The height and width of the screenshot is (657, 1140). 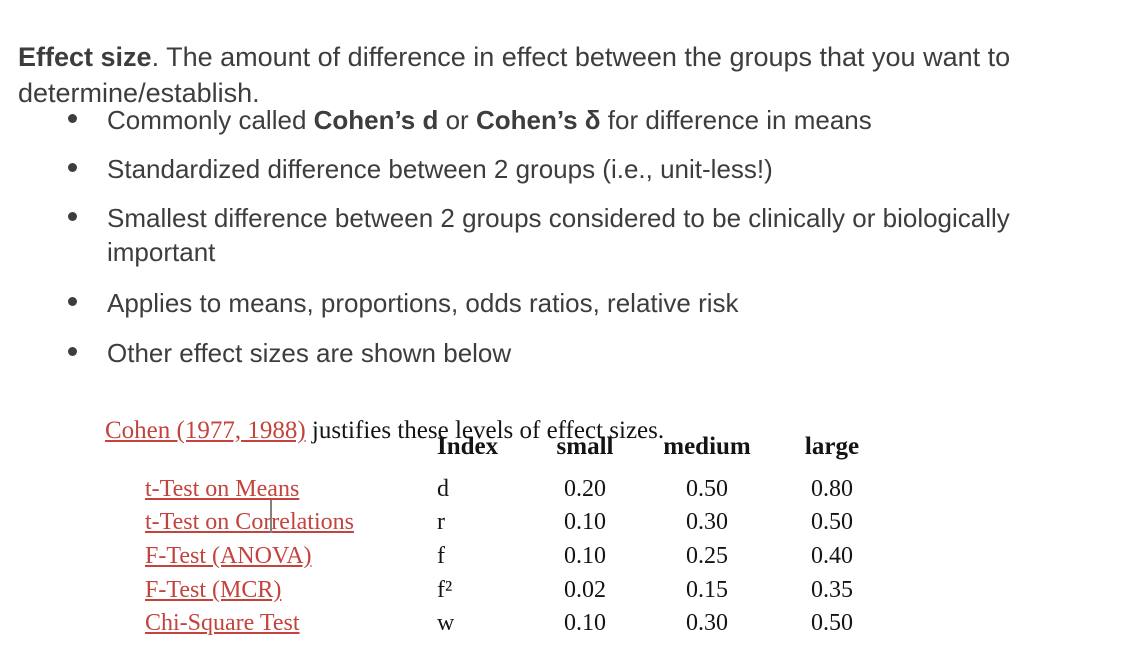 What do you see at coordinates (441, 522) in the screenshot?
I see `cell-index: r` at bounding box center [441, 522].